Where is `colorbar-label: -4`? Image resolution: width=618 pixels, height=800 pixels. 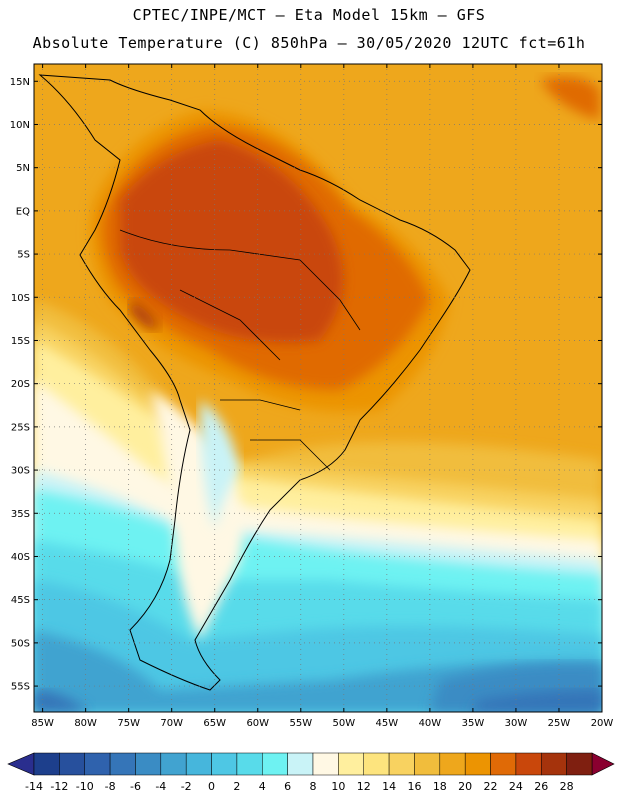
colorbar-label: -4 is located at coordinates (160, 786).